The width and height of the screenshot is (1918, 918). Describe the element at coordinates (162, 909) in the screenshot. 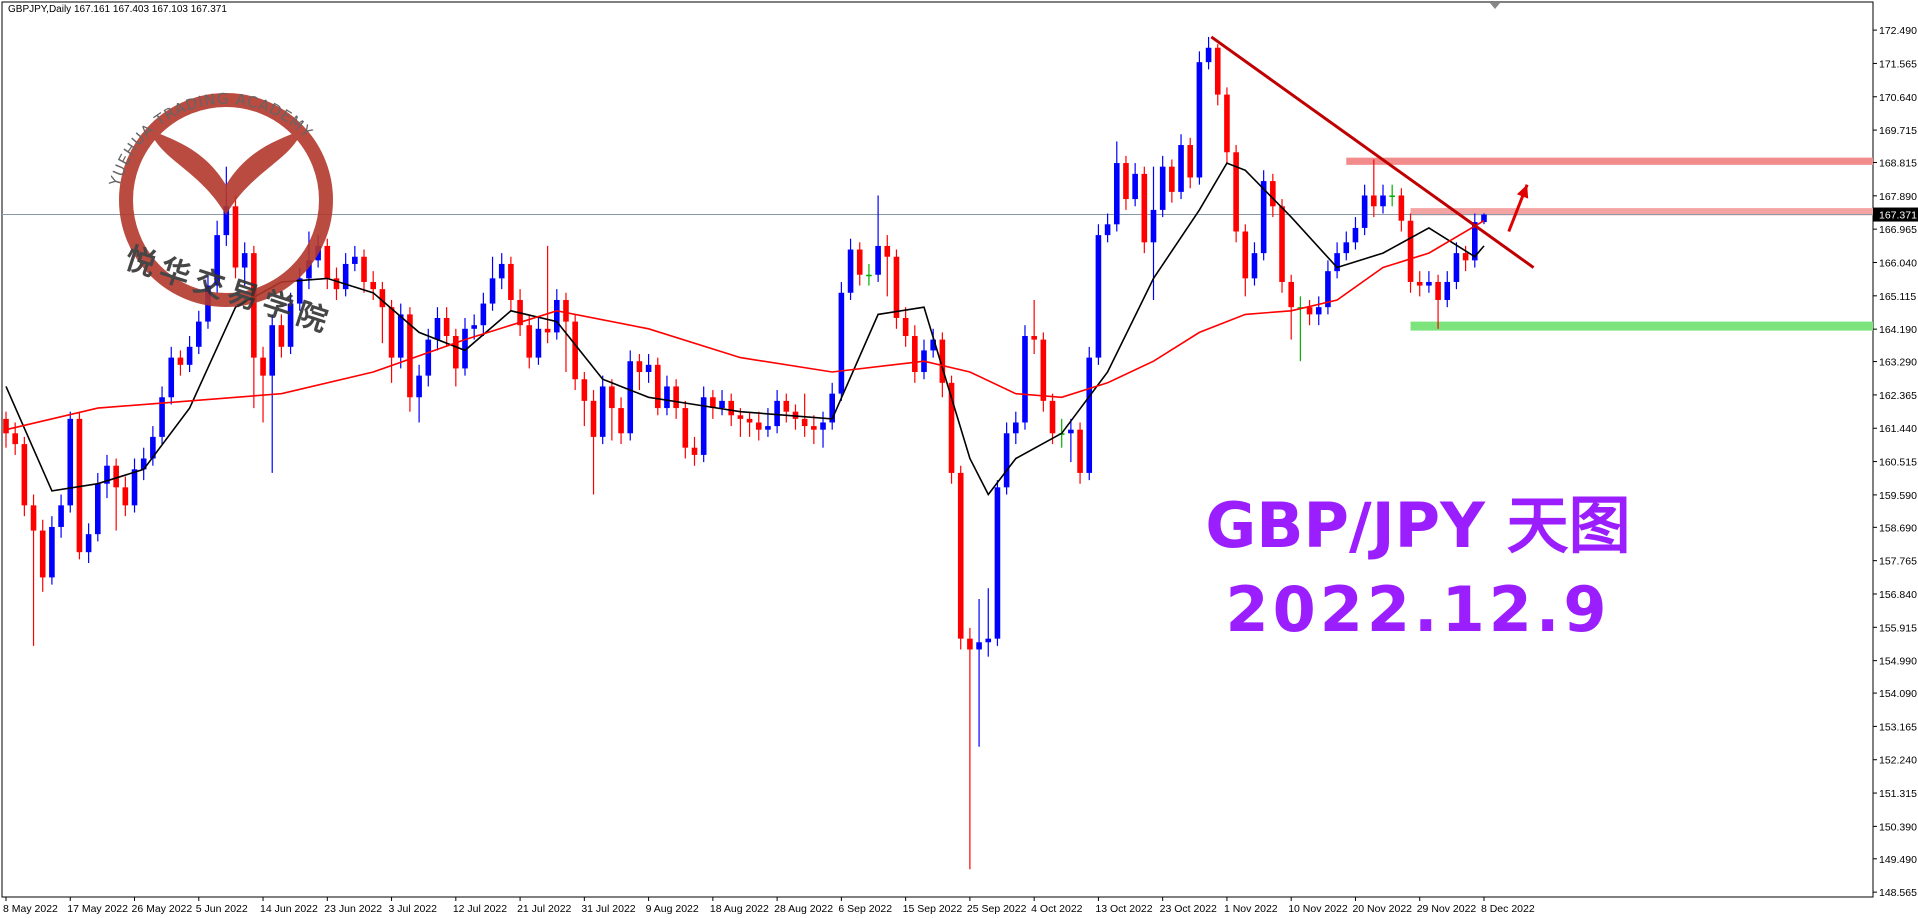

I see `x-tick-label: 26 May 2022` at that location.